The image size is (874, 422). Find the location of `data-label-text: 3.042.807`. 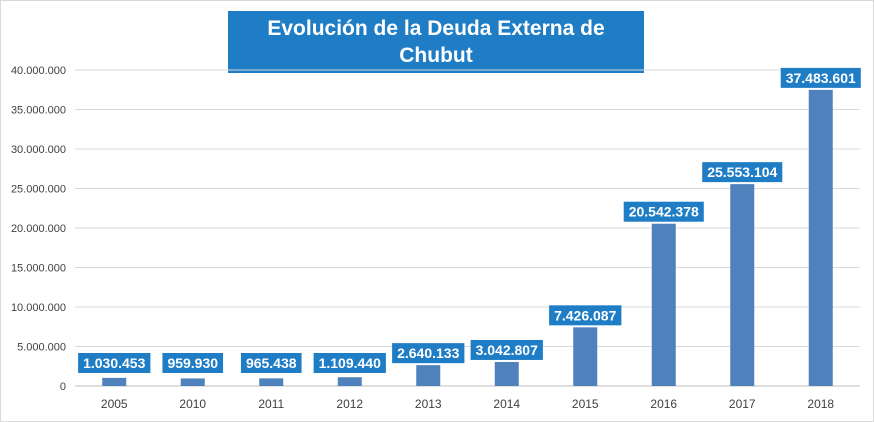

data-label-text: 3.042.807 is located at coordinates (507, 350).